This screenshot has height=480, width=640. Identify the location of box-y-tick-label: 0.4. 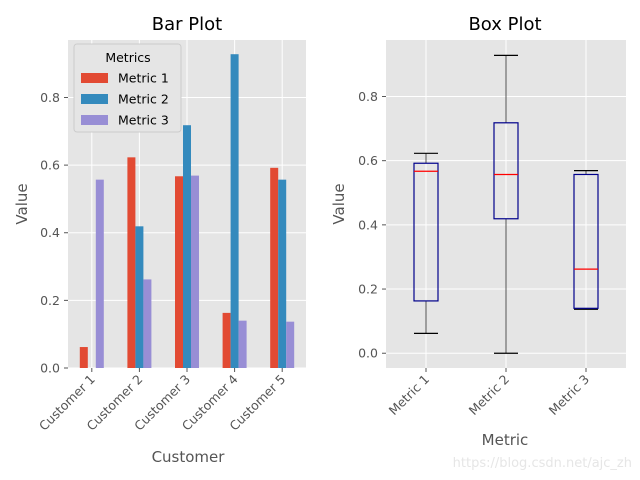
(368, 224).